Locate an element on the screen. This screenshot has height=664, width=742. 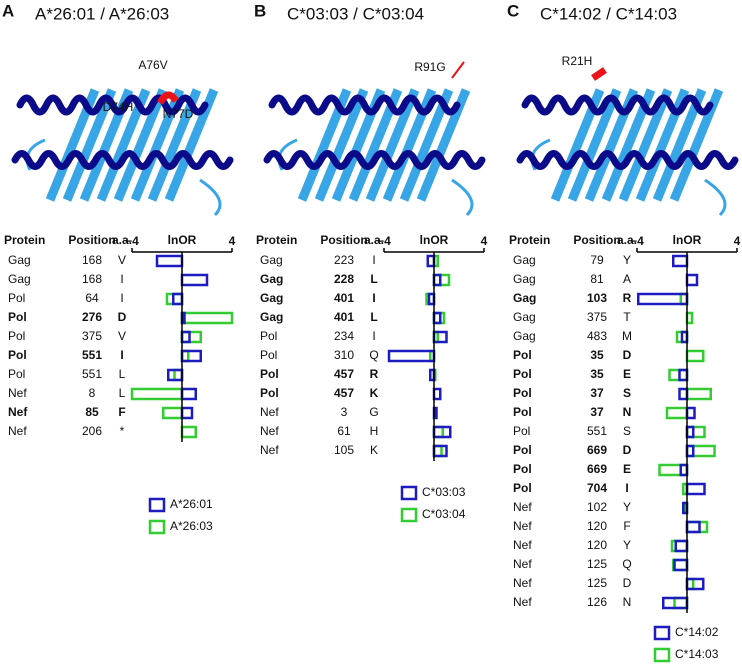
position: 457 is located at coordinates (344, 374).